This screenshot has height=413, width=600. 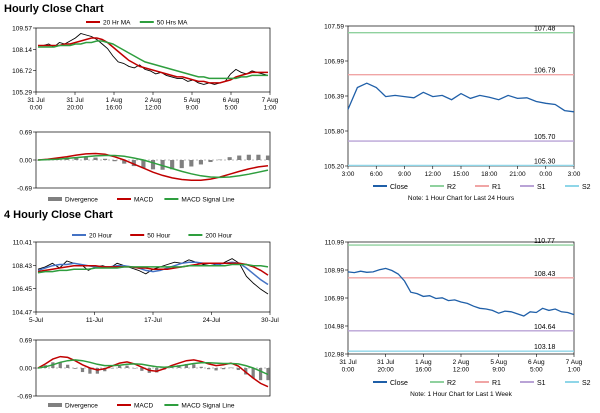 What do you see at coordinates (101, 236) in the screenshot?
I see `legend-label: 20 Hour` at bounding box center [101, 236].